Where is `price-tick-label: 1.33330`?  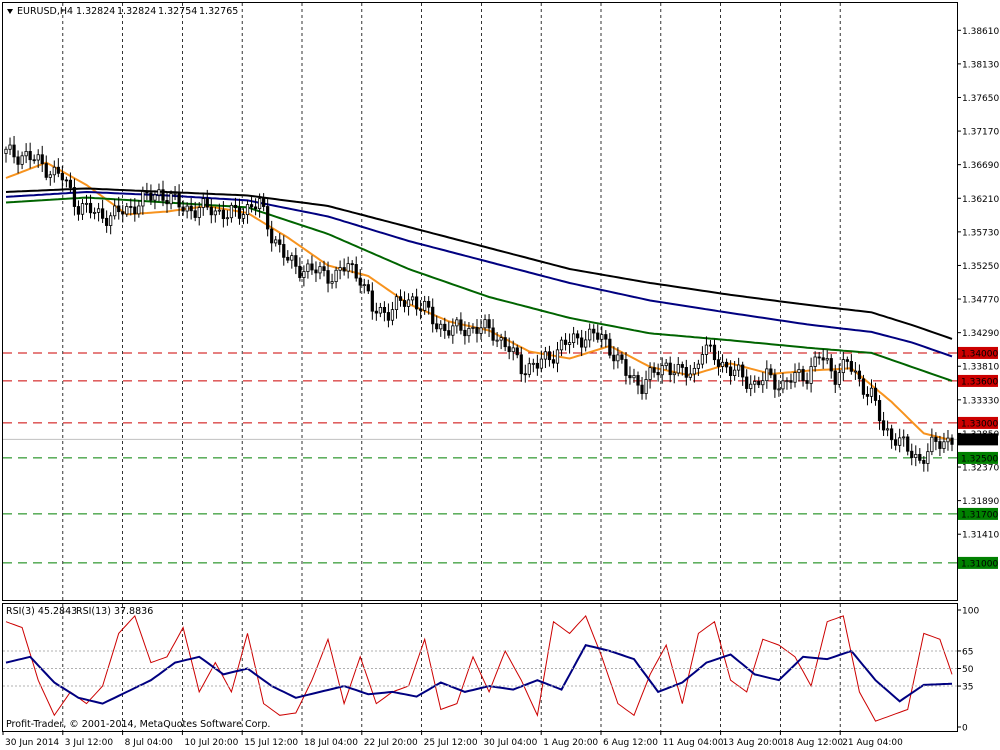 price-tick-label: 1.33330 is located at coordinates (980, 401).